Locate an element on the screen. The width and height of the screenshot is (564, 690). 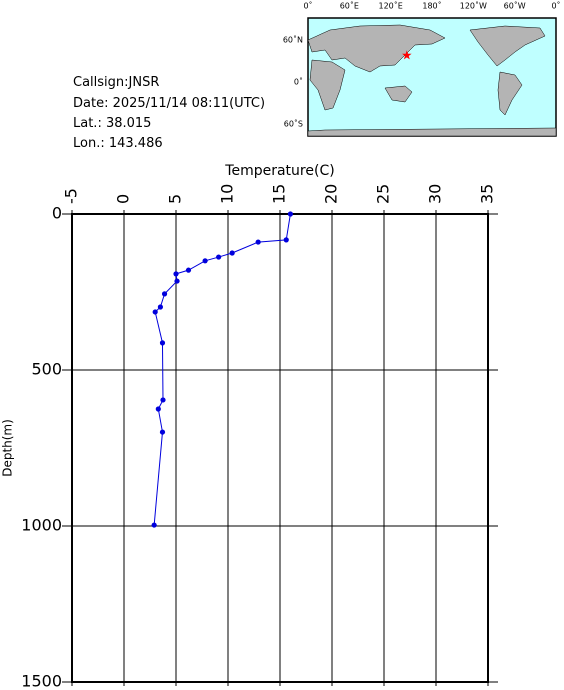
map-lon-label: 120˚W is located at coordinates (473, 6).